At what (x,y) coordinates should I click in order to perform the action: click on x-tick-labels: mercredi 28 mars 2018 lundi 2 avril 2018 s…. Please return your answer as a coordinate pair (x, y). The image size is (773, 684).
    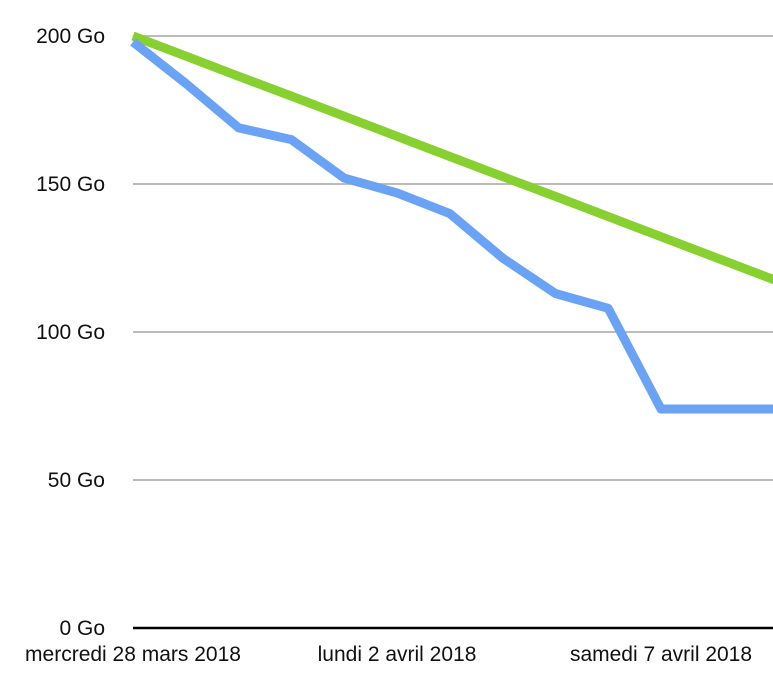
    Looking at the image, I should click on (388, 654).